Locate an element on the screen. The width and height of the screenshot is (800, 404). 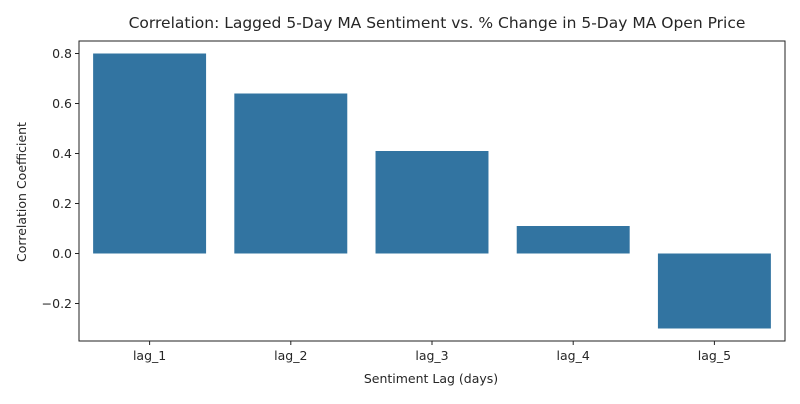
y-ticks: −0.2 0.0 0.2 0.4 0.6 0.8 is located at coordinates (60, 178).